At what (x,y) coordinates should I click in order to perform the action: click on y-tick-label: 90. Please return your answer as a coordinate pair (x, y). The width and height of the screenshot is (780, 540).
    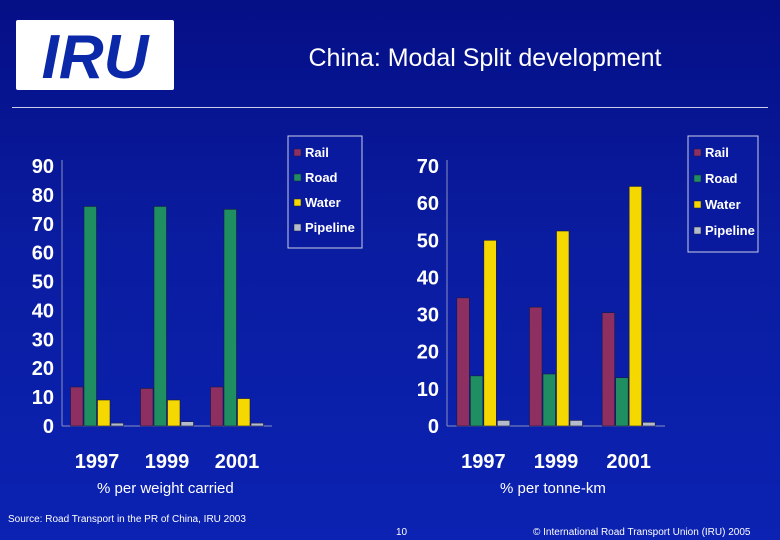
    Looking at the image, I should click on (43, 167).